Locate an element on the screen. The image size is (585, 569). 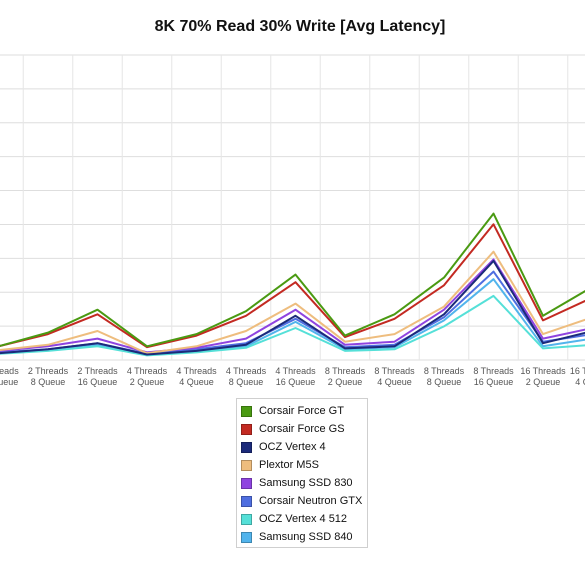
legend-item: Corsair Force GS is located at coordinates (302, 429).